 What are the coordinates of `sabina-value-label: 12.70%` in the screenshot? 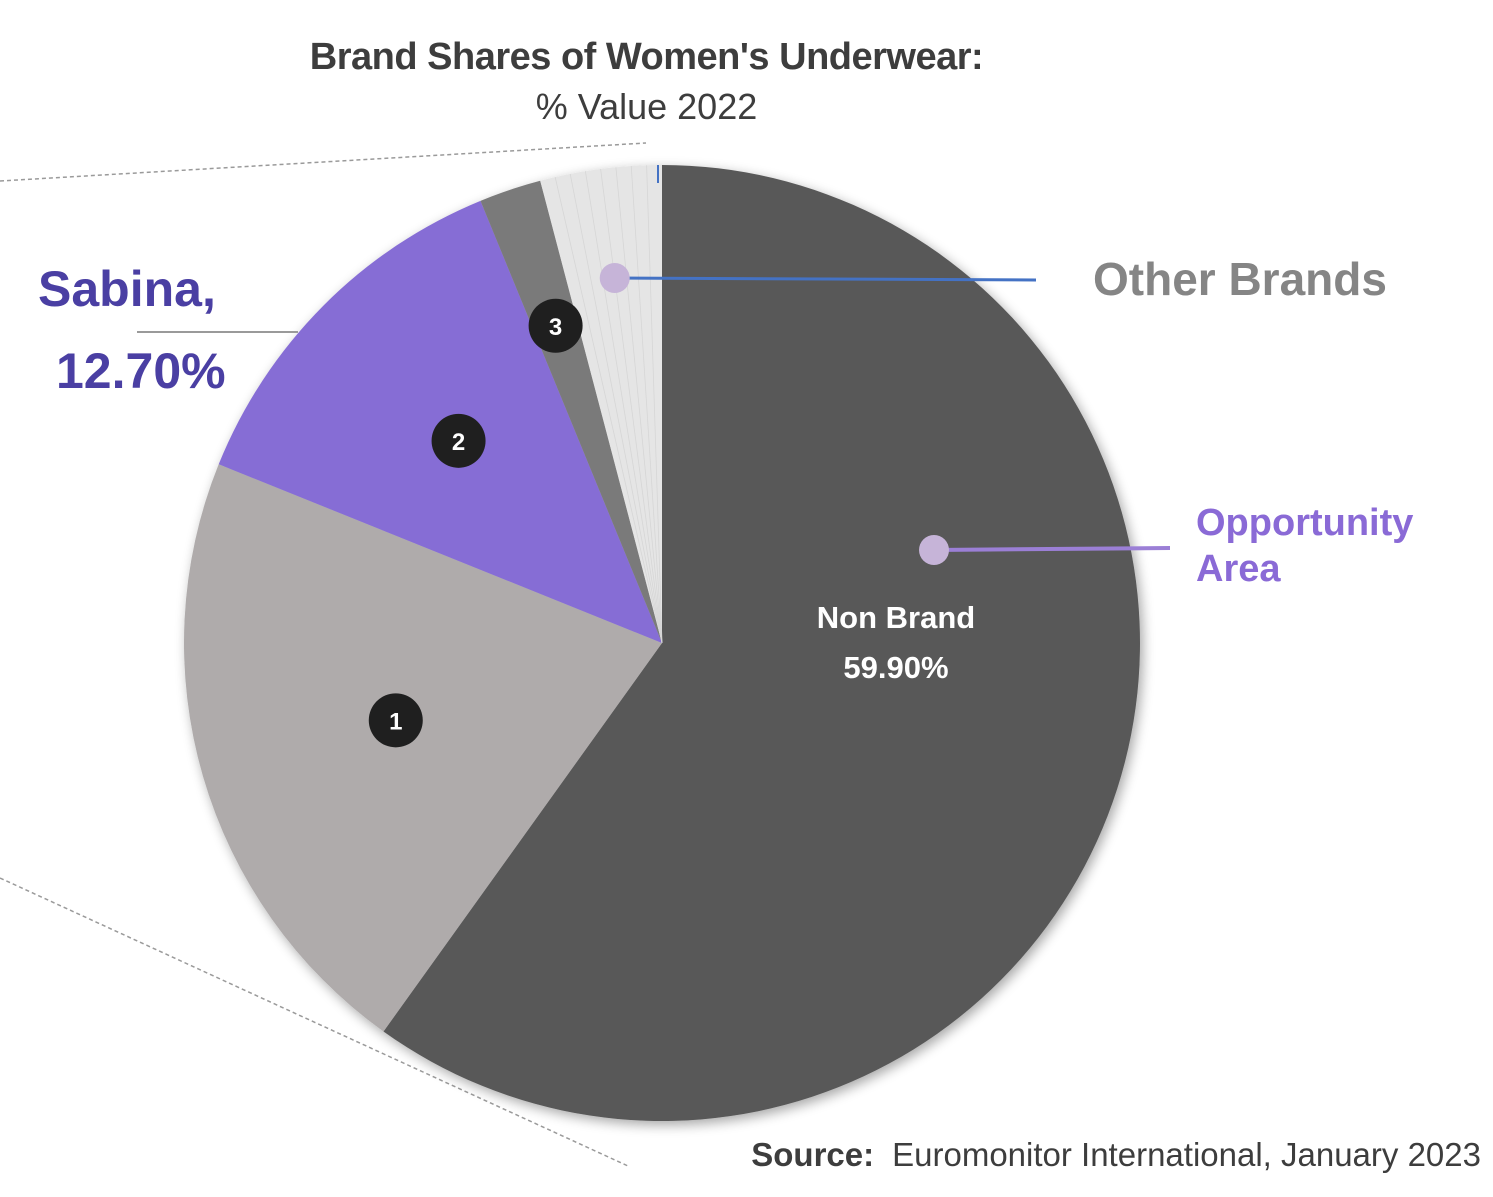 It's located at (141, 371).